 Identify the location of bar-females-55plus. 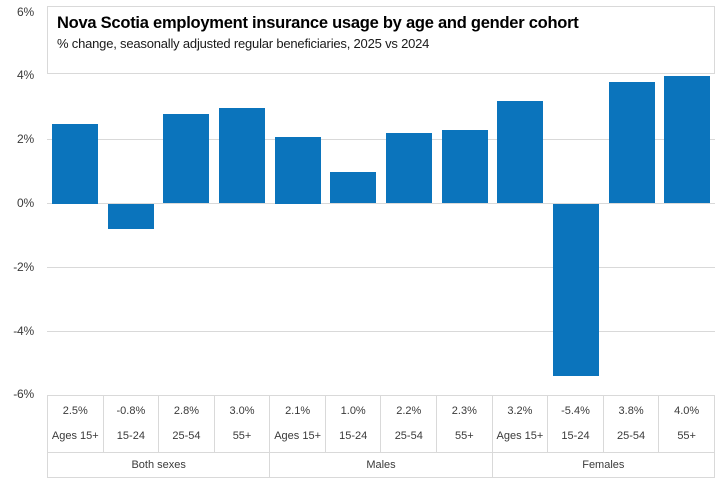
(687, 139).